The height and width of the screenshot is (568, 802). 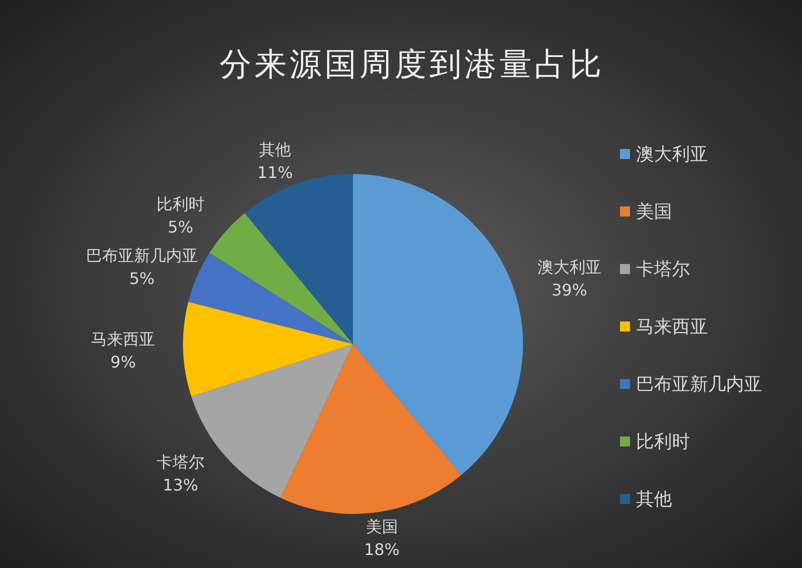 What do you see at coordinates (123, 339) in the screenshot?
I see `slice-label: 马来西亚` at bounding box center [123, 339].